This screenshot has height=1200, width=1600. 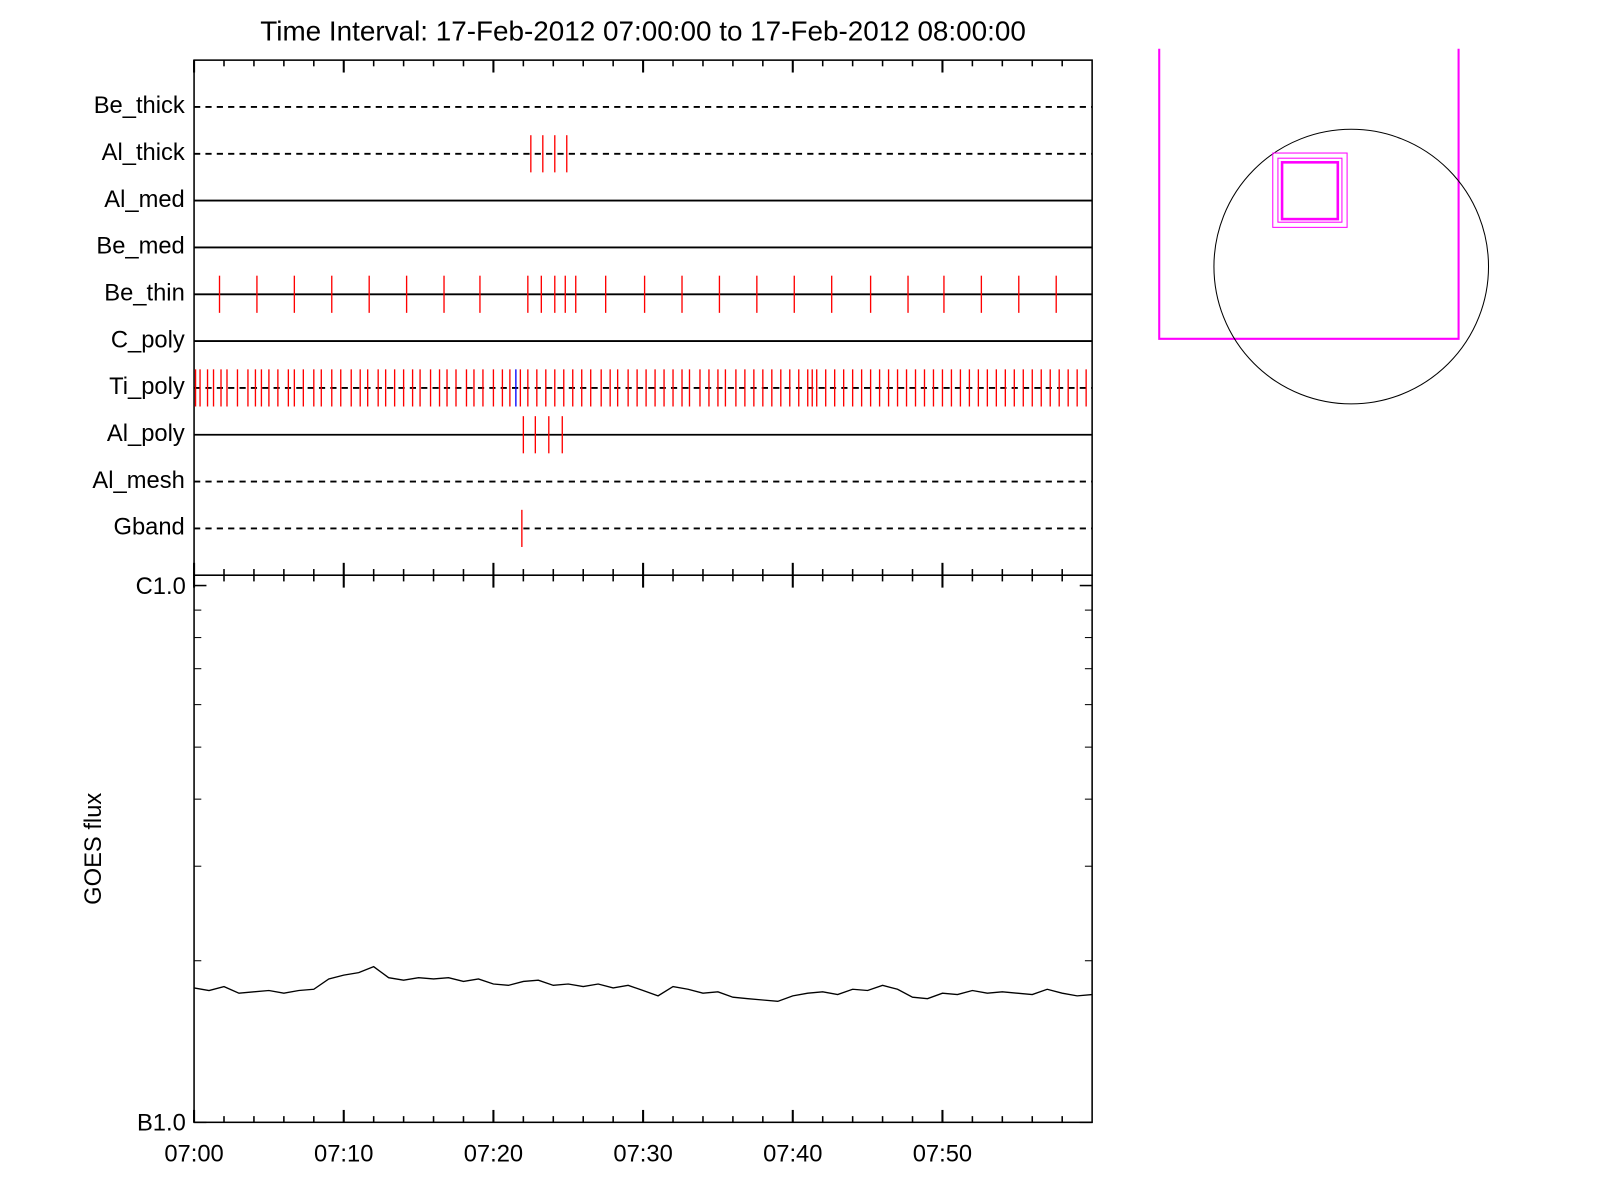 What do you see at coordinates (140, 247) in the screenshot?
I see `row-label: Be_med` at bounding box center [140, 247].